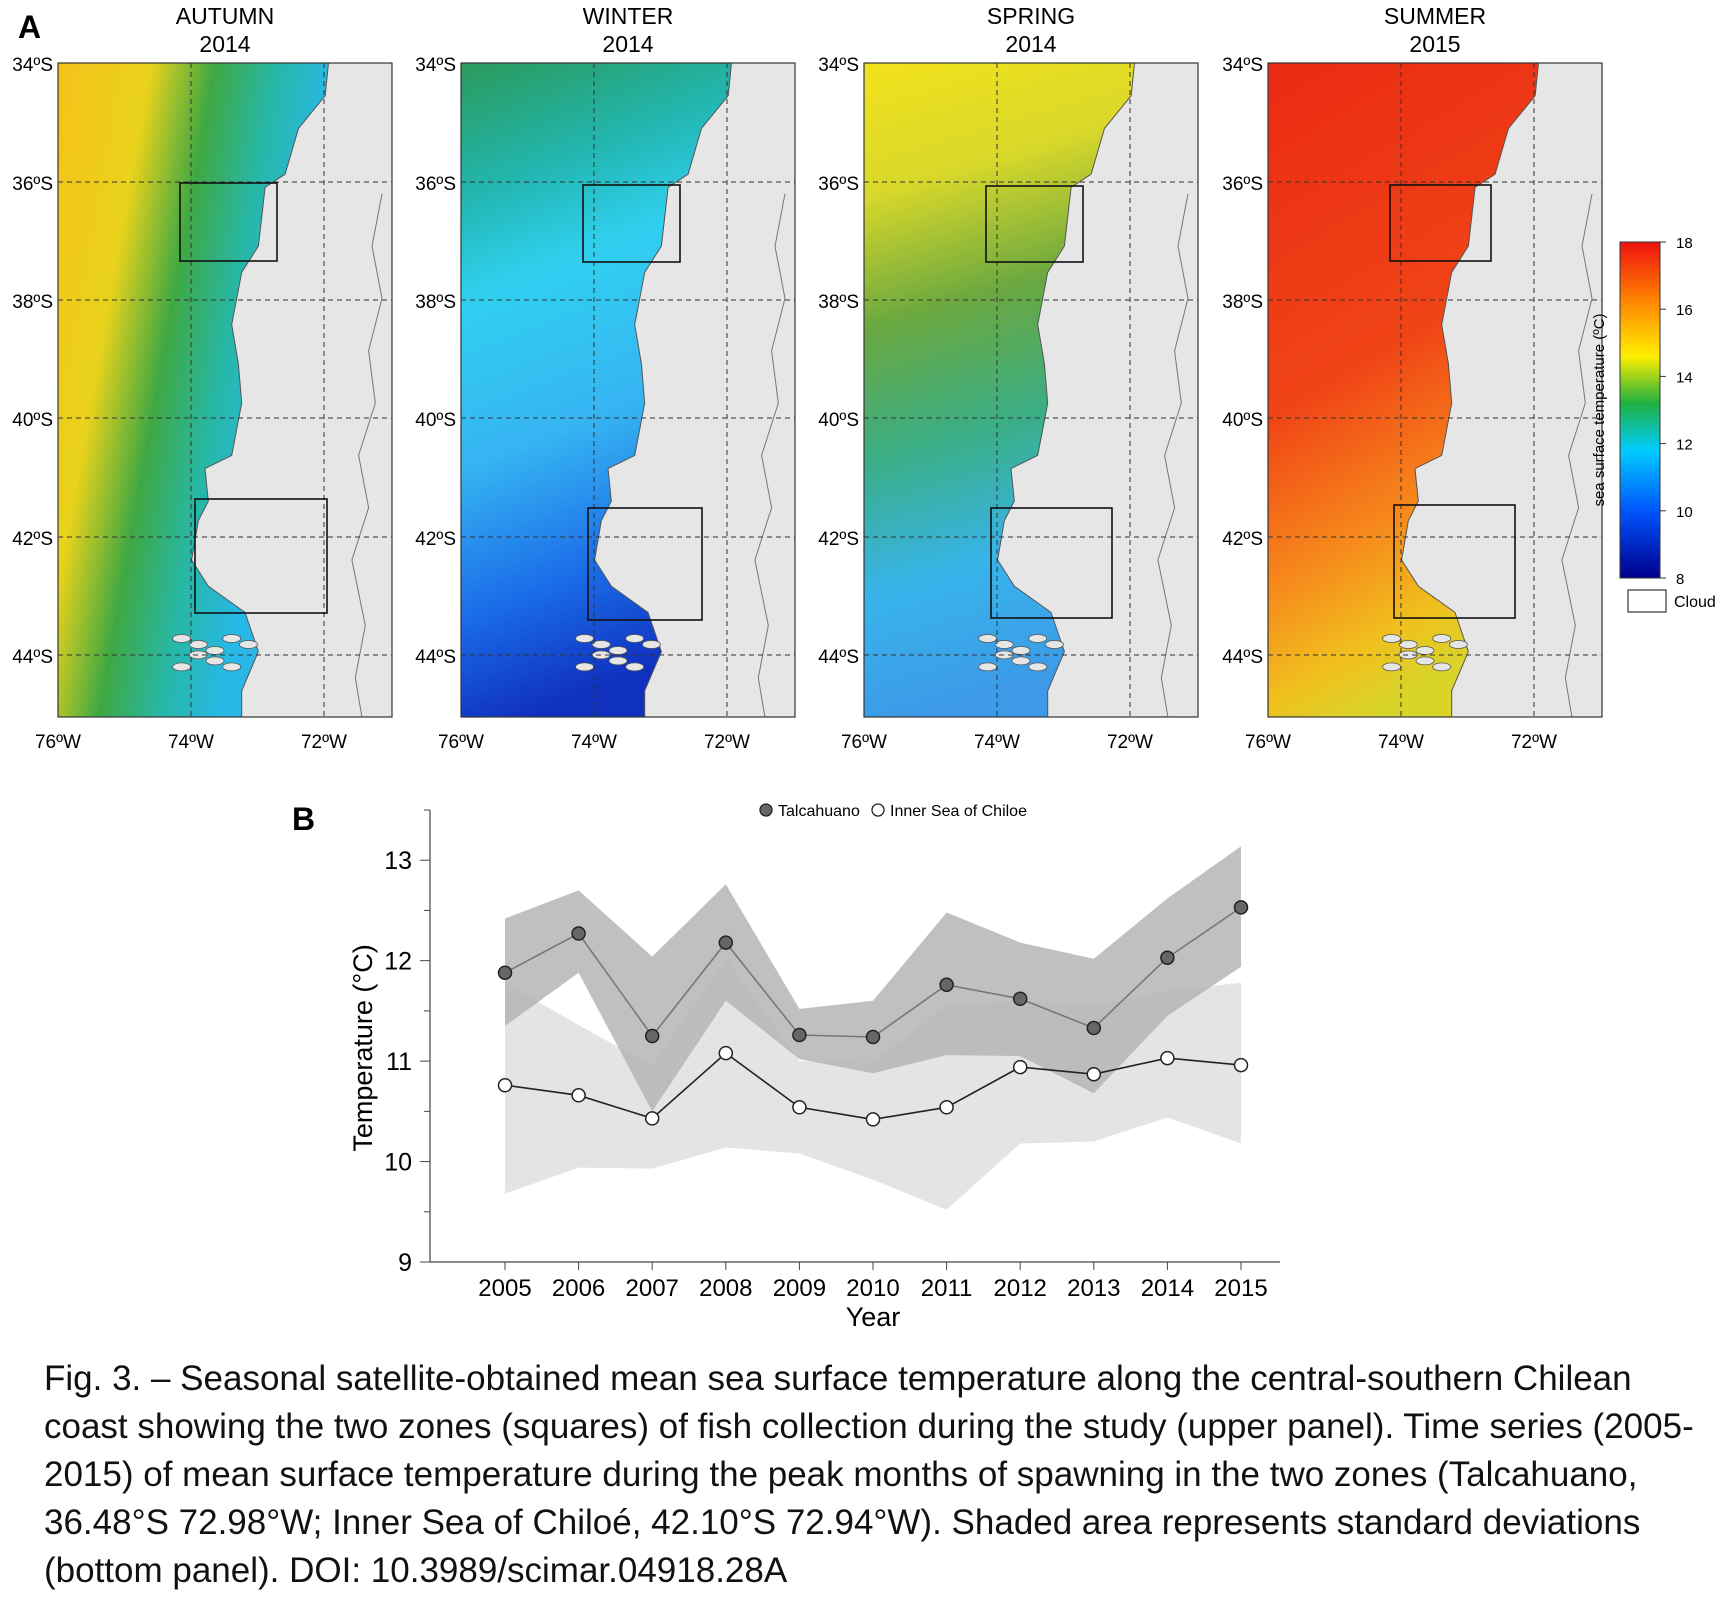 The height and width of the screenshot is (1615, 1732). I want to click on x-tick-label: 2008, so click(725, 1288).